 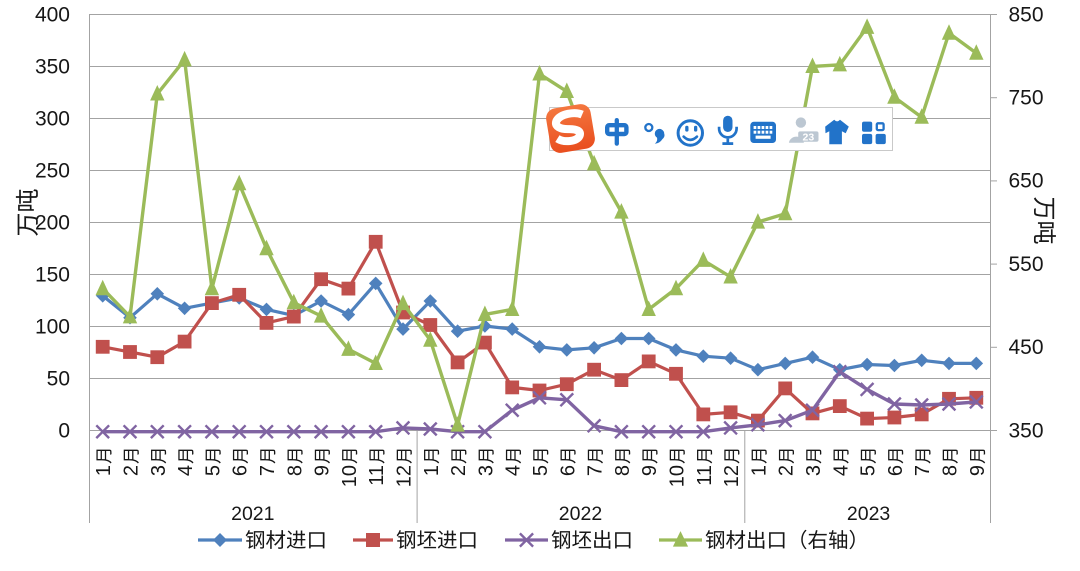 What do you see at coordinates (252, 514) in the screenshot?
I see `svg-text: 2021` at bounding box center [252, 514].